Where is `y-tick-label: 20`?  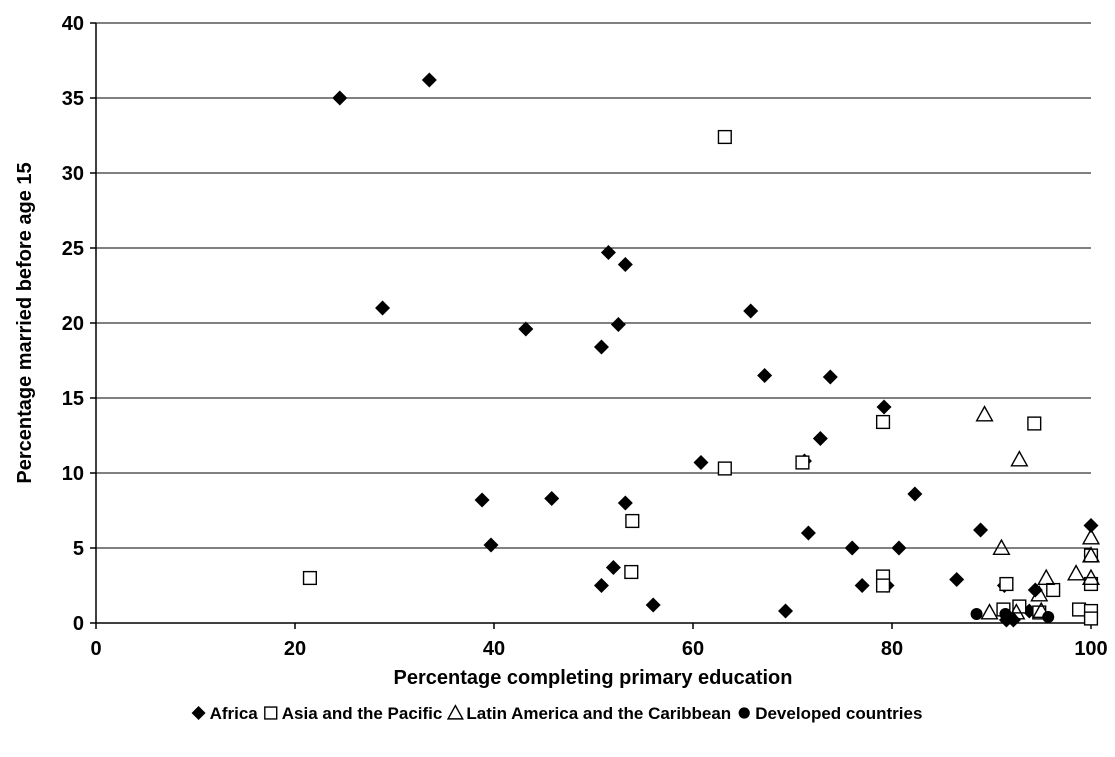 y-tick-label: 20 is located at coordinates (73, 324).